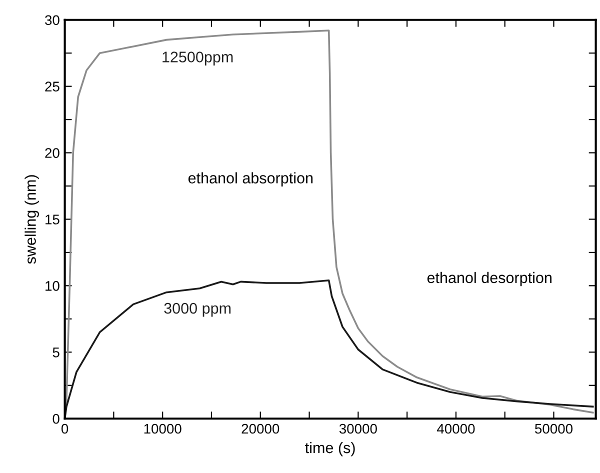 The width and height of the screenshot is (600, 473). What do you see at coordinates (489, 279) in the screenshot?
I see `annotation: ethanol desorption` at bounding box center [489, 279].